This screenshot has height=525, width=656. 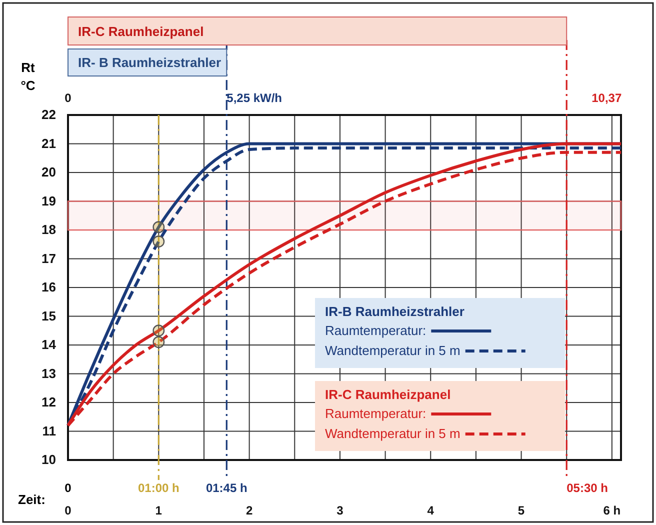 What do you see at coordinates (49, 344) in the screenshot?
I see `y-tick-label: 14` at bounding box center [49, 344].